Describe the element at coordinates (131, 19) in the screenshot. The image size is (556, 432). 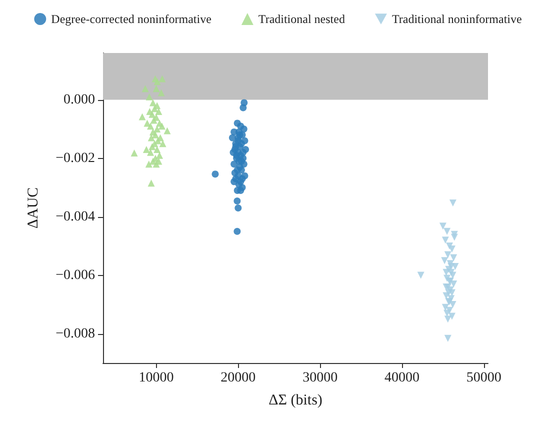
I see `legend-label: Degree-corrected noninformative` at that location.